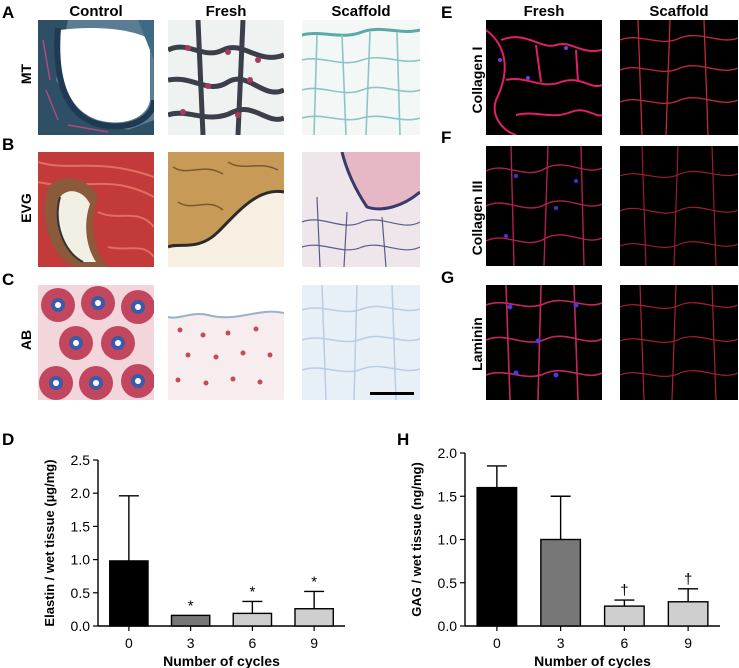  I want to click on panel-letter-h: H, so click(403, 439).